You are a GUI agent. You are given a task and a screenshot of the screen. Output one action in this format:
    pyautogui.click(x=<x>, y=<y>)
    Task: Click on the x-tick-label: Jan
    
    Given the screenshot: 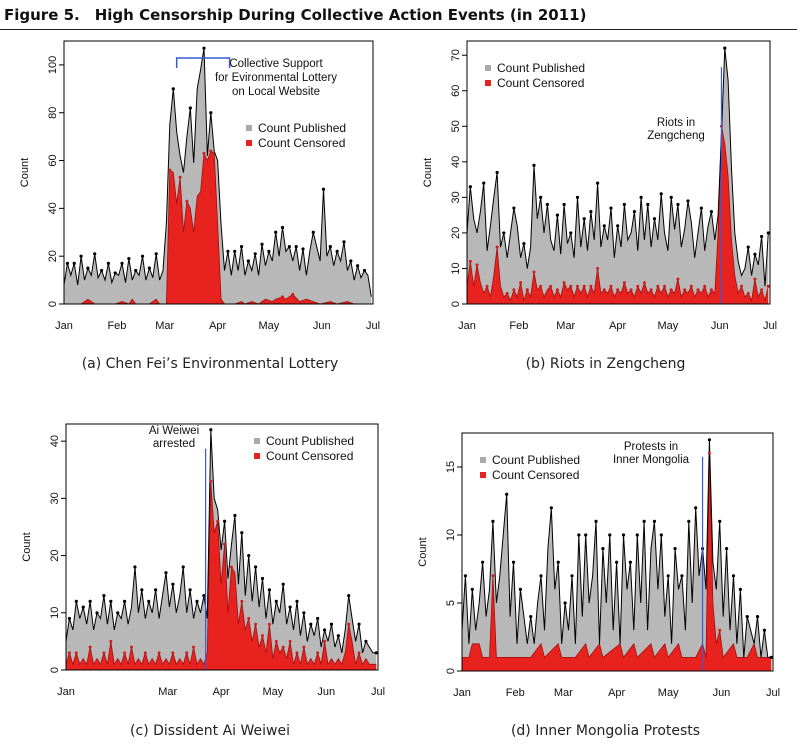 What is the action you would take?
    pyautogui.click(x=64, y=326)
    